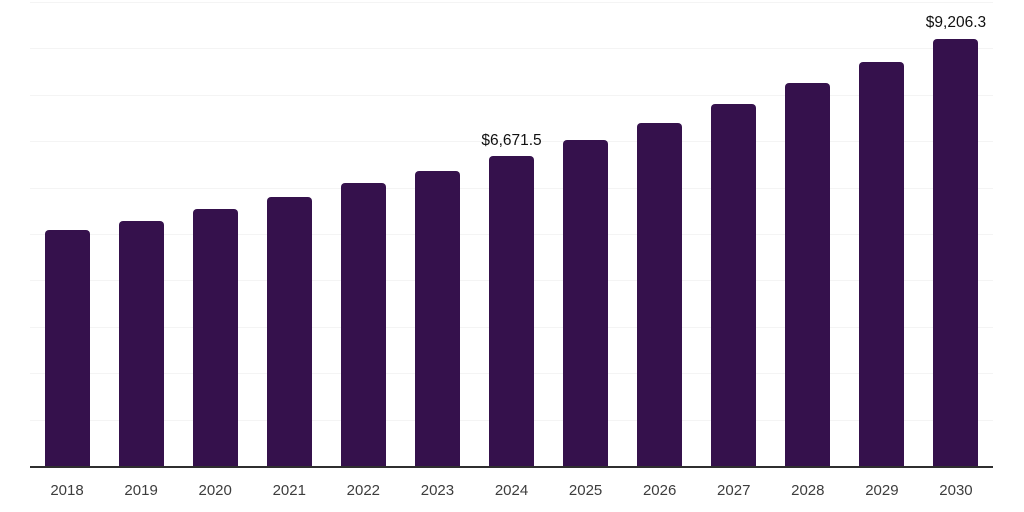 The height and width of the screenshot is (512, 1024). What do you see at coordinates (956, 252) in the screenshot?
I see `bar-2030` at bounding box center [956, 252].